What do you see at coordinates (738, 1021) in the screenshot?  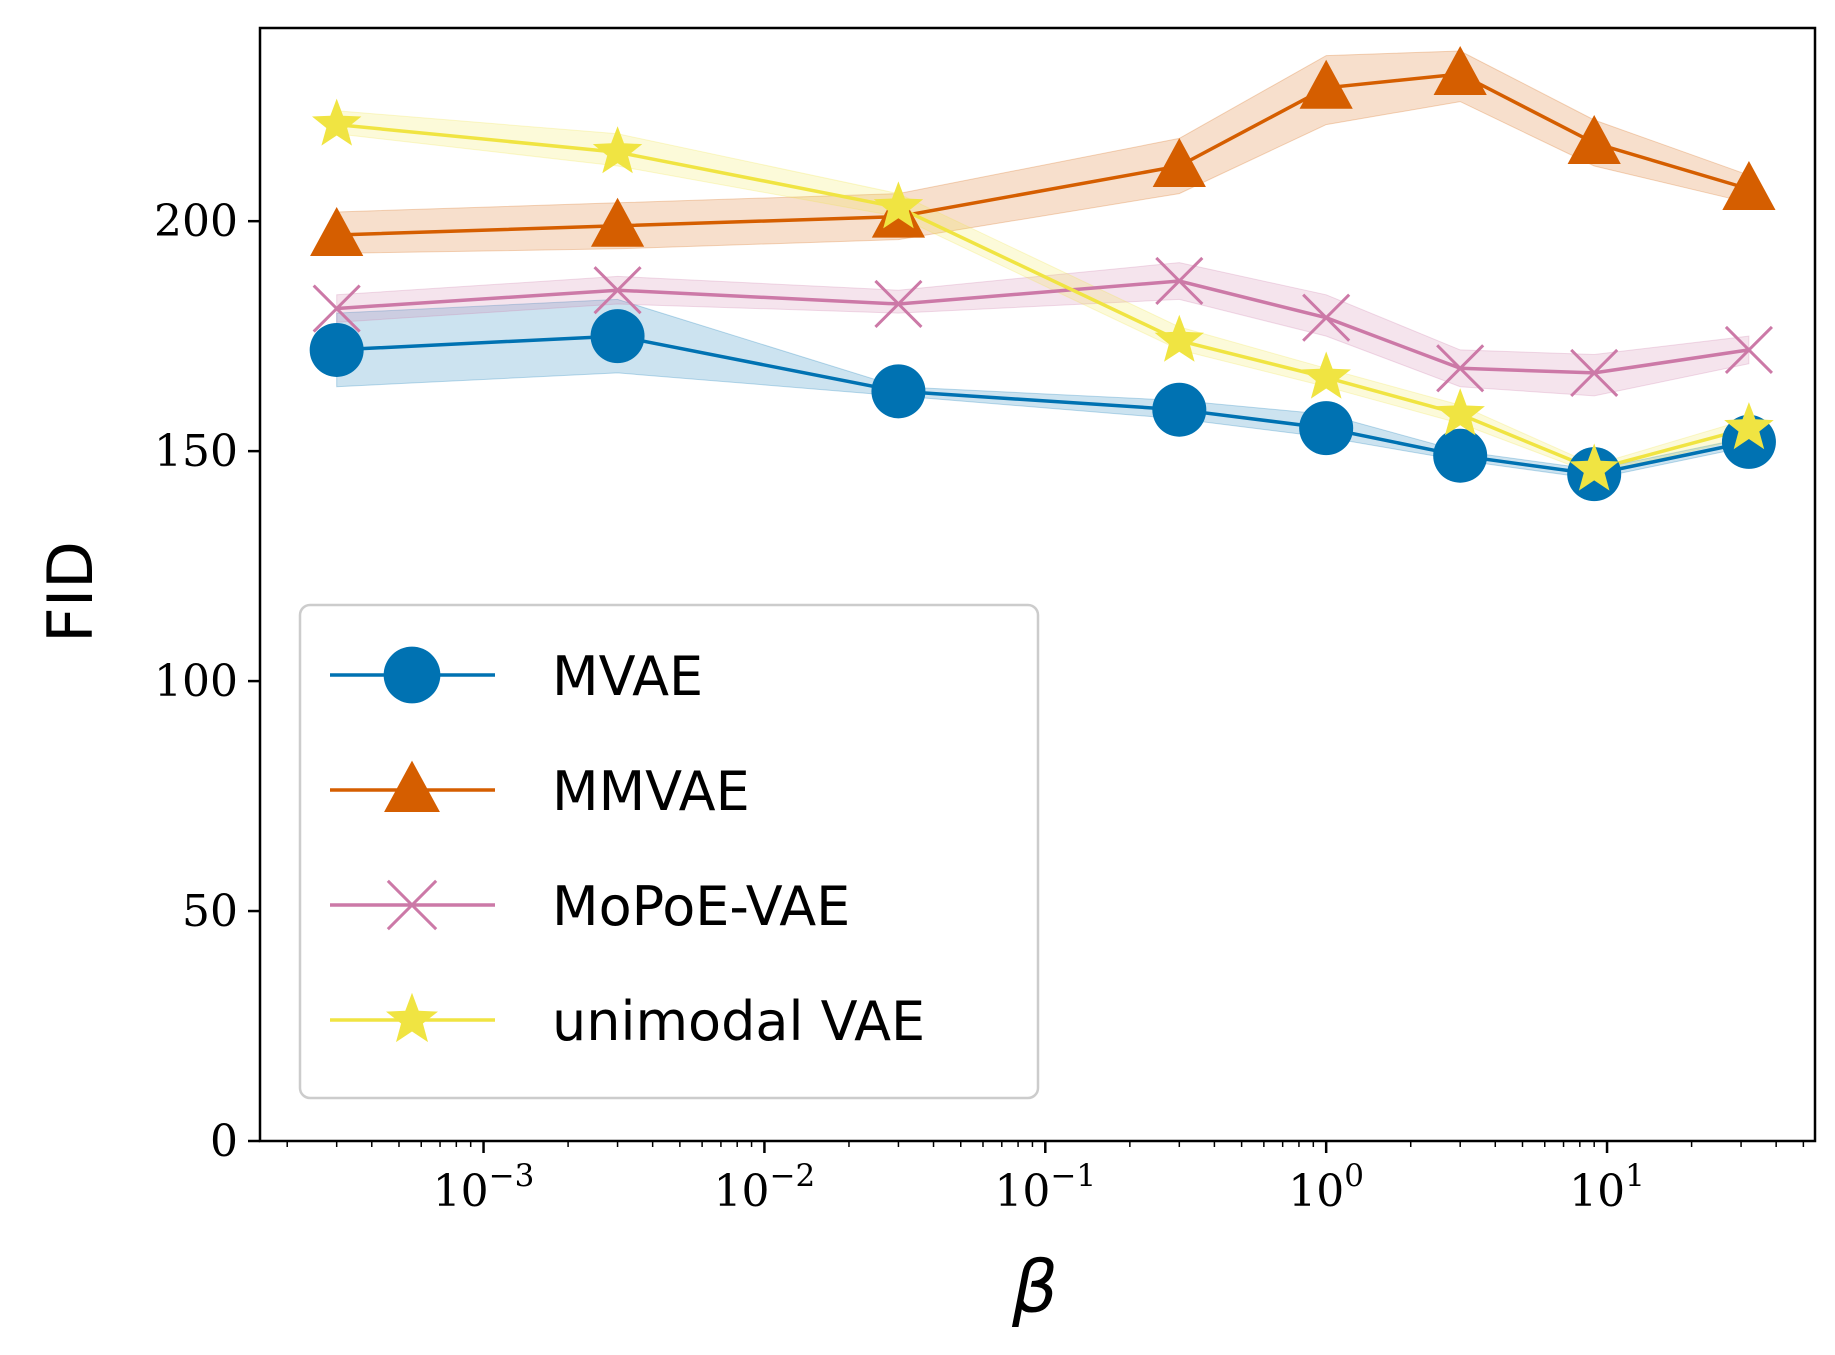 I see `legend-label: unimodal VAE` at bounding box center [738, 1021].